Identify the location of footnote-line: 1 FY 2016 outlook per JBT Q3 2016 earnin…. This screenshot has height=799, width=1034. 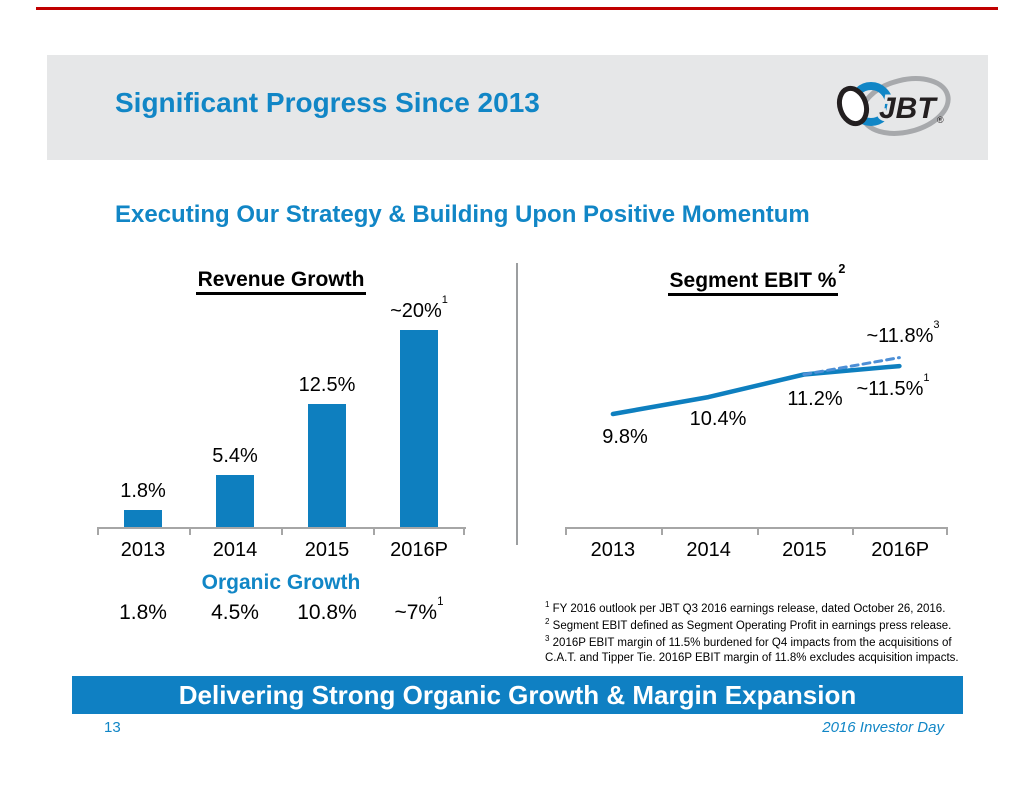
(745, 607).